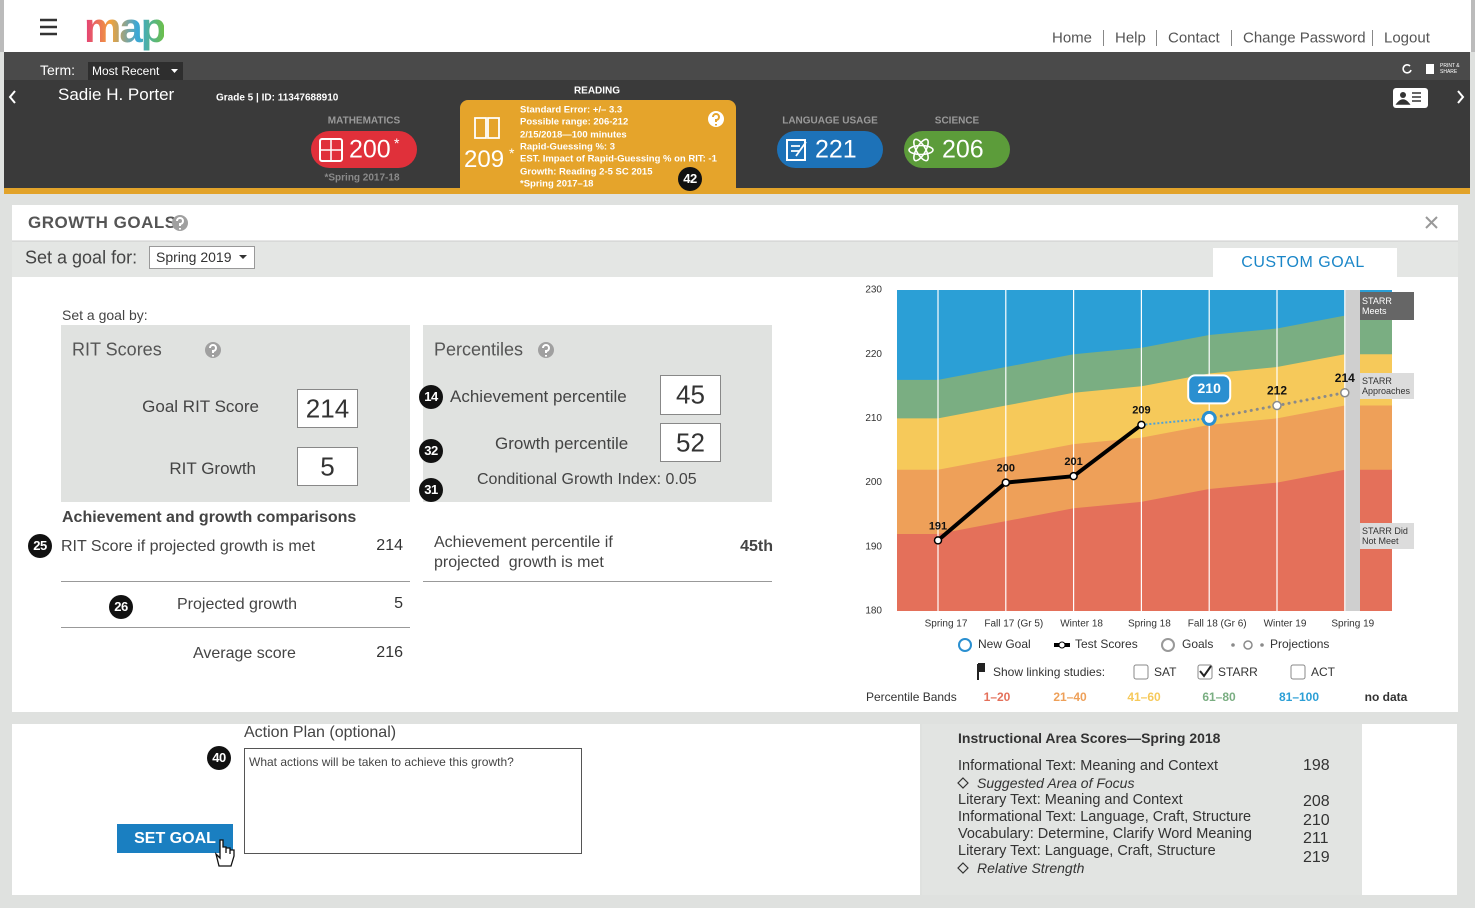 Image resolution: width=1475 pixels, height=908 pixels. Describe the element at coordinates (737, 26) in the screenshot. I see `header` at that location.